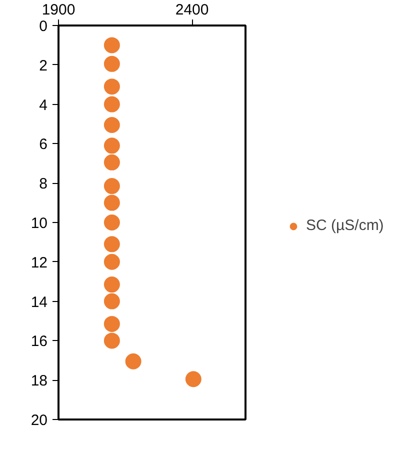  What do you see at coordinates (43, 26) in the screenshot?
I see `y-tick-label: 0` at bounding box center [43, 26].